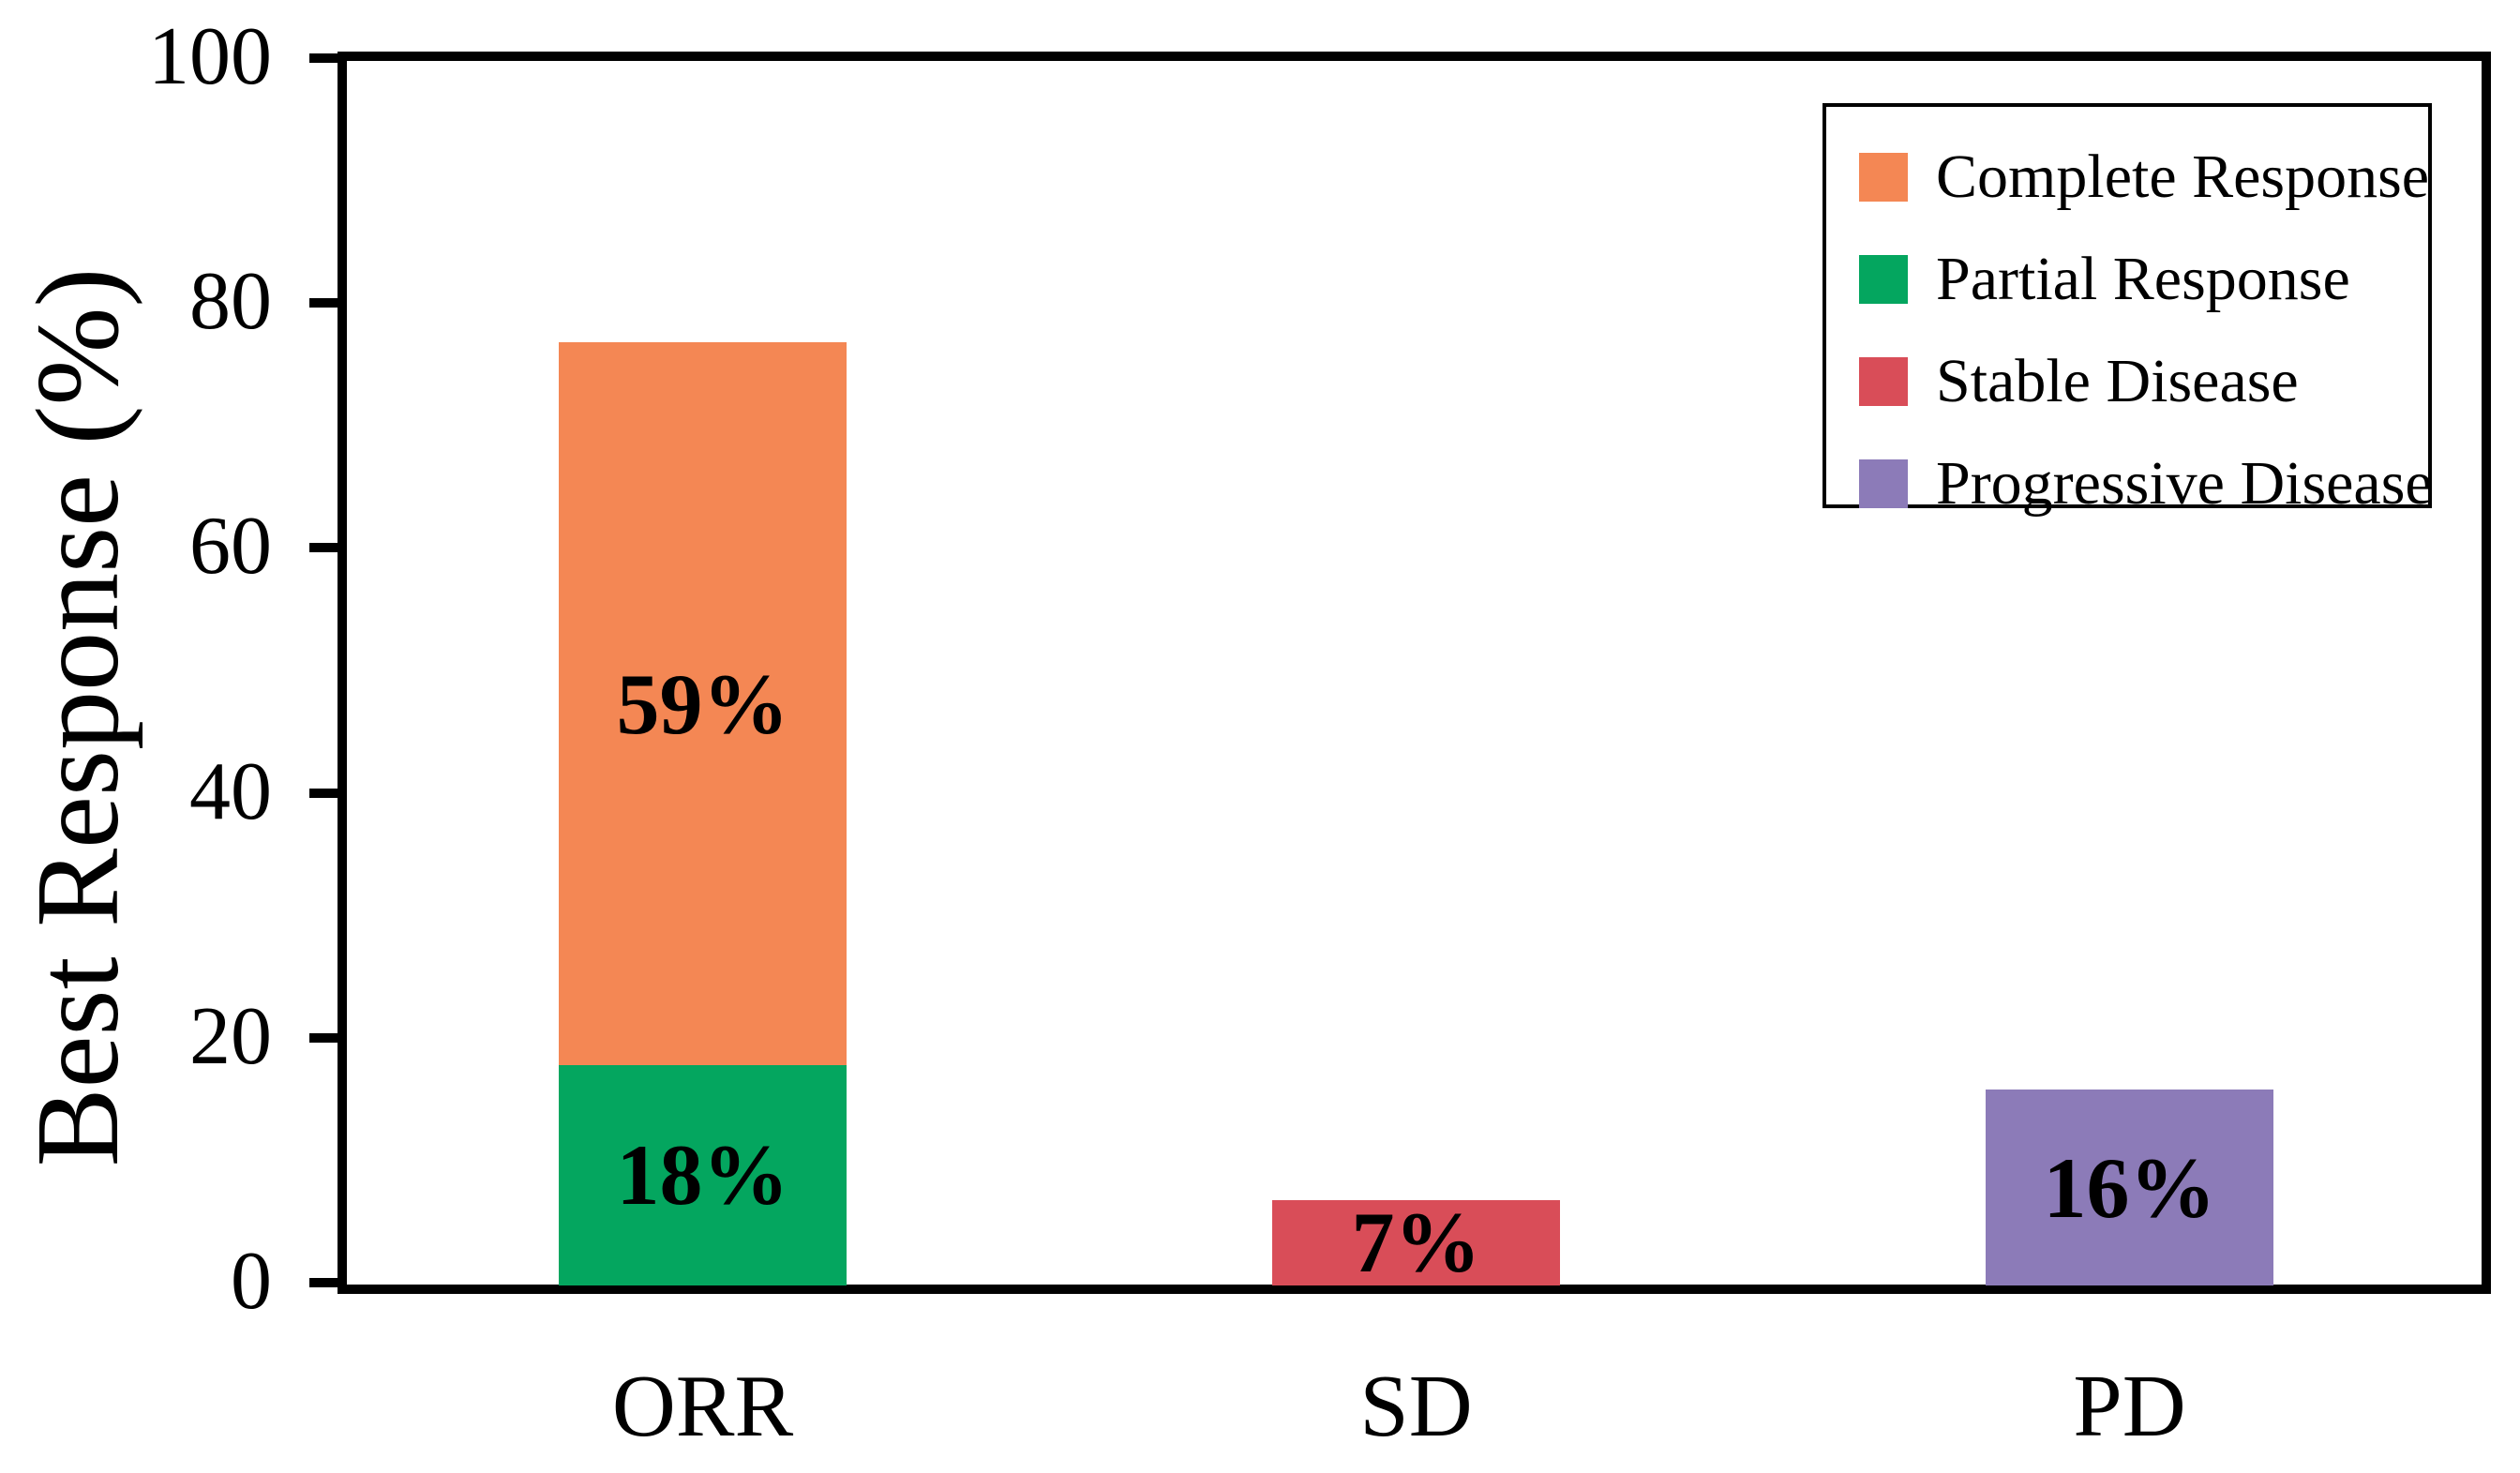  I want to click on y-tick-label: 80, so click(230, 302).